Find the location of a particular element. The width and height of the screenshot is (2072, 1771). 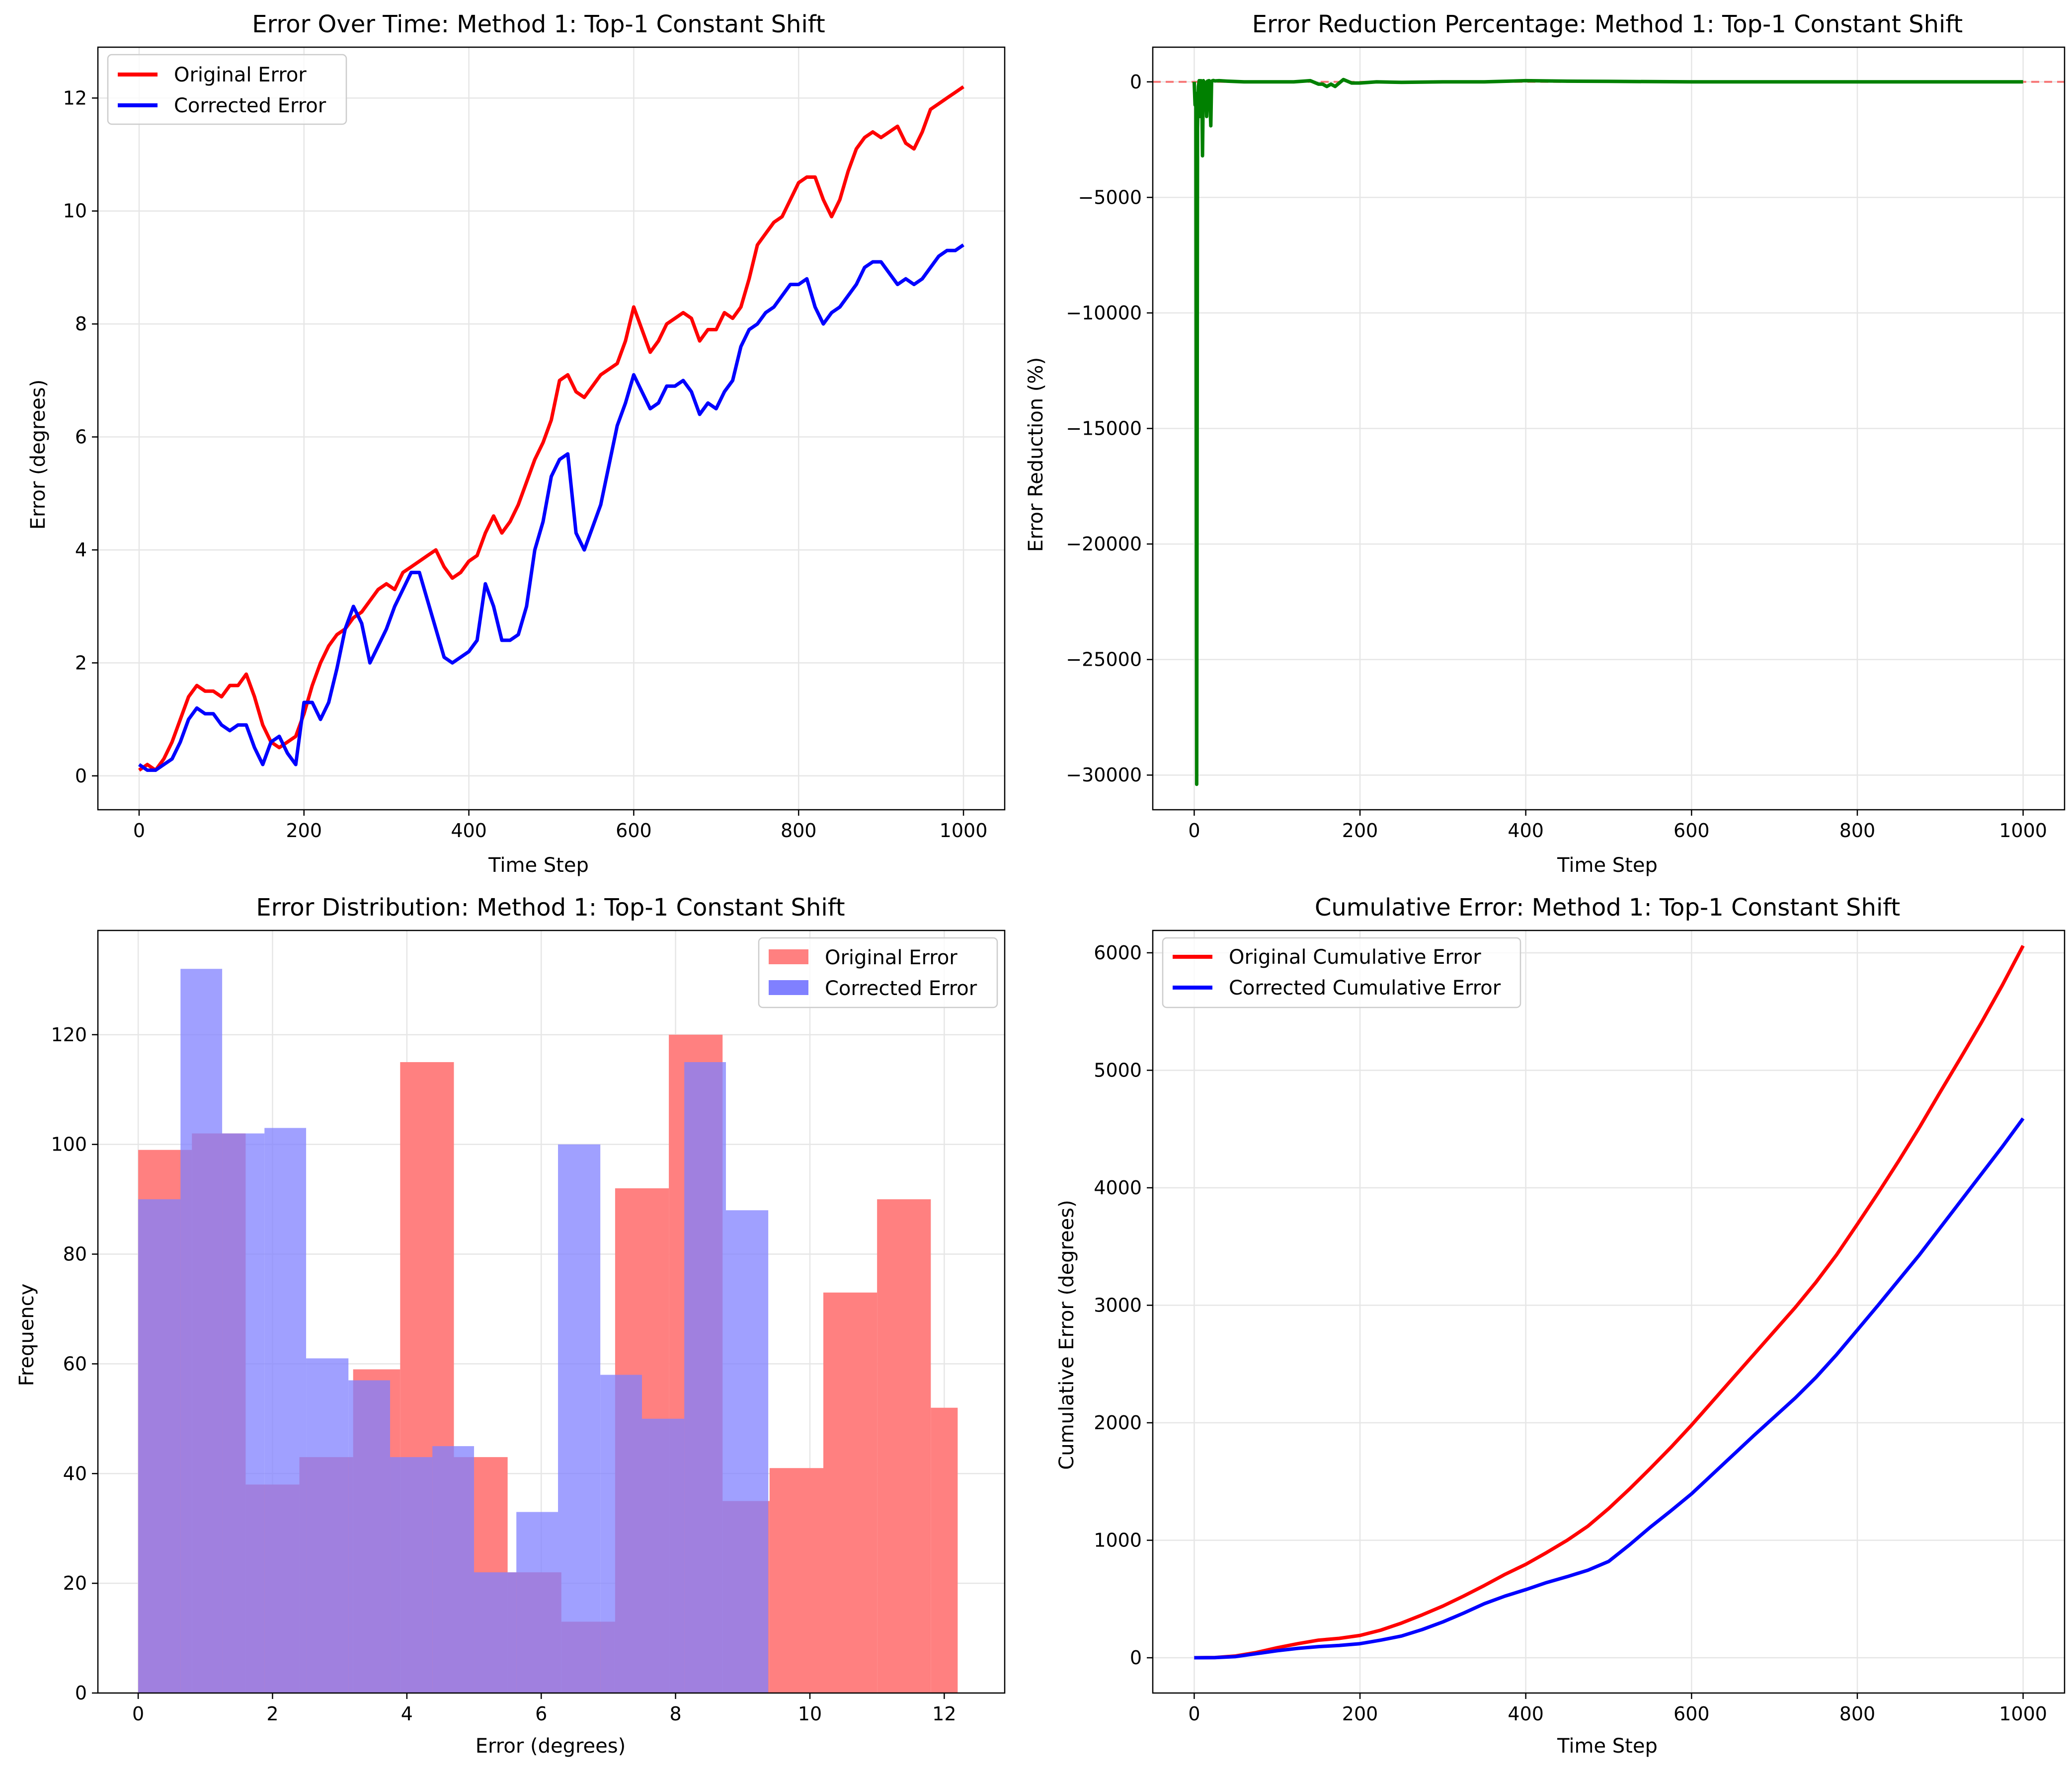

y-tick-label: 10 is located at coordinates (75, 211).